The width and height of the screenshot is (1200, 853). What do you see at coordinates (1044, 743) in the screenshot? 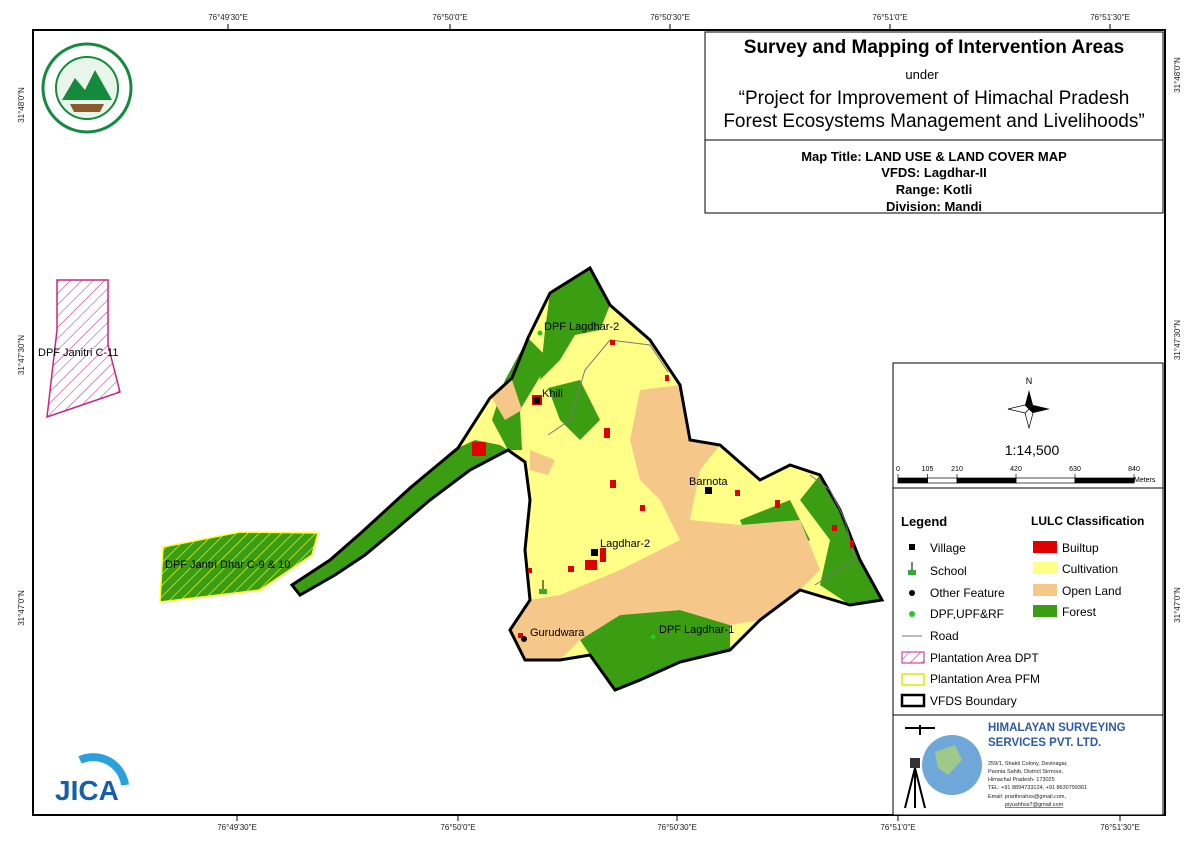
I see `company-name: SERVICES PVT. LTD.` at bounding box center [1044, 743].